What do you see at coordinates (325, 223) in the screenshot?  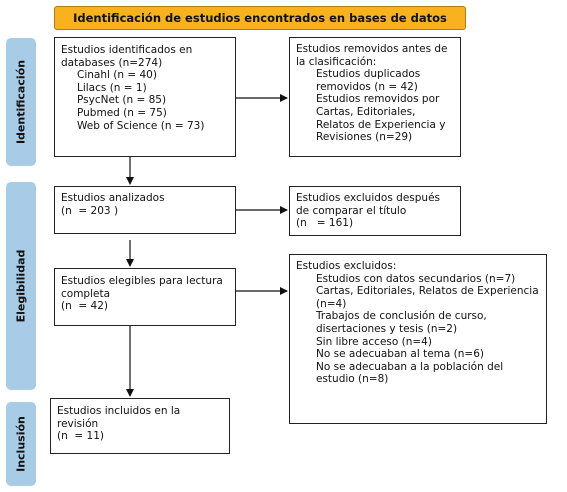 I see `excluded-title-count: (n = 161)` at bounding box center [325, 223].